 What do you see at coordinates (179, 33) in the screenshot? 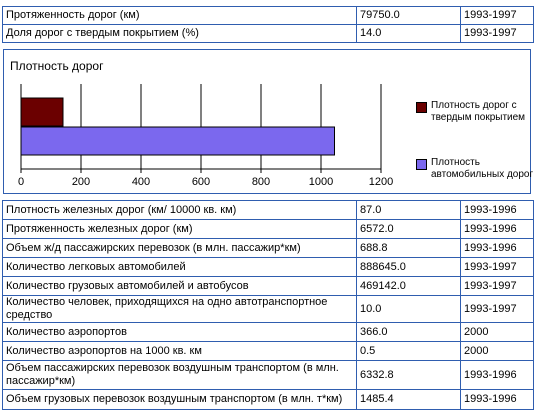
I see `row-label: Доля дорог с твердым покрытием (%)` at bounding box center [179, 33].